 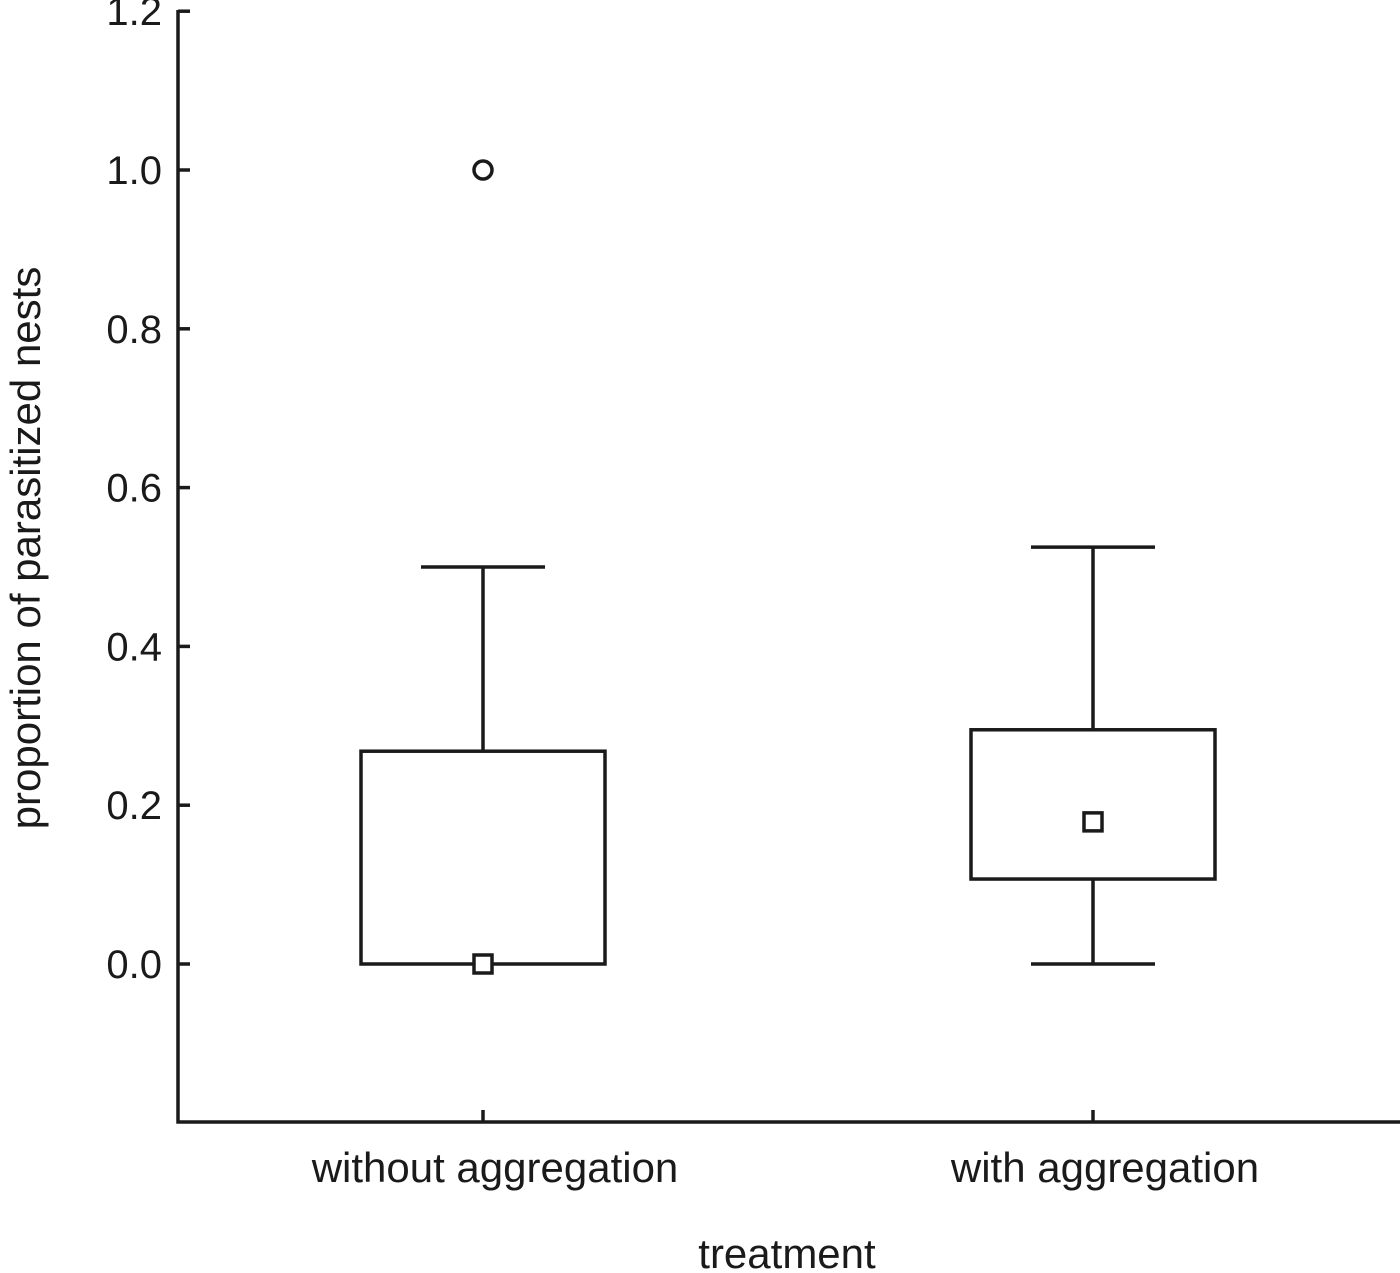 What do you see at coordinates (483, 170) in the screenshot?
I see `outlier-point` at bounding box center [483, 170].